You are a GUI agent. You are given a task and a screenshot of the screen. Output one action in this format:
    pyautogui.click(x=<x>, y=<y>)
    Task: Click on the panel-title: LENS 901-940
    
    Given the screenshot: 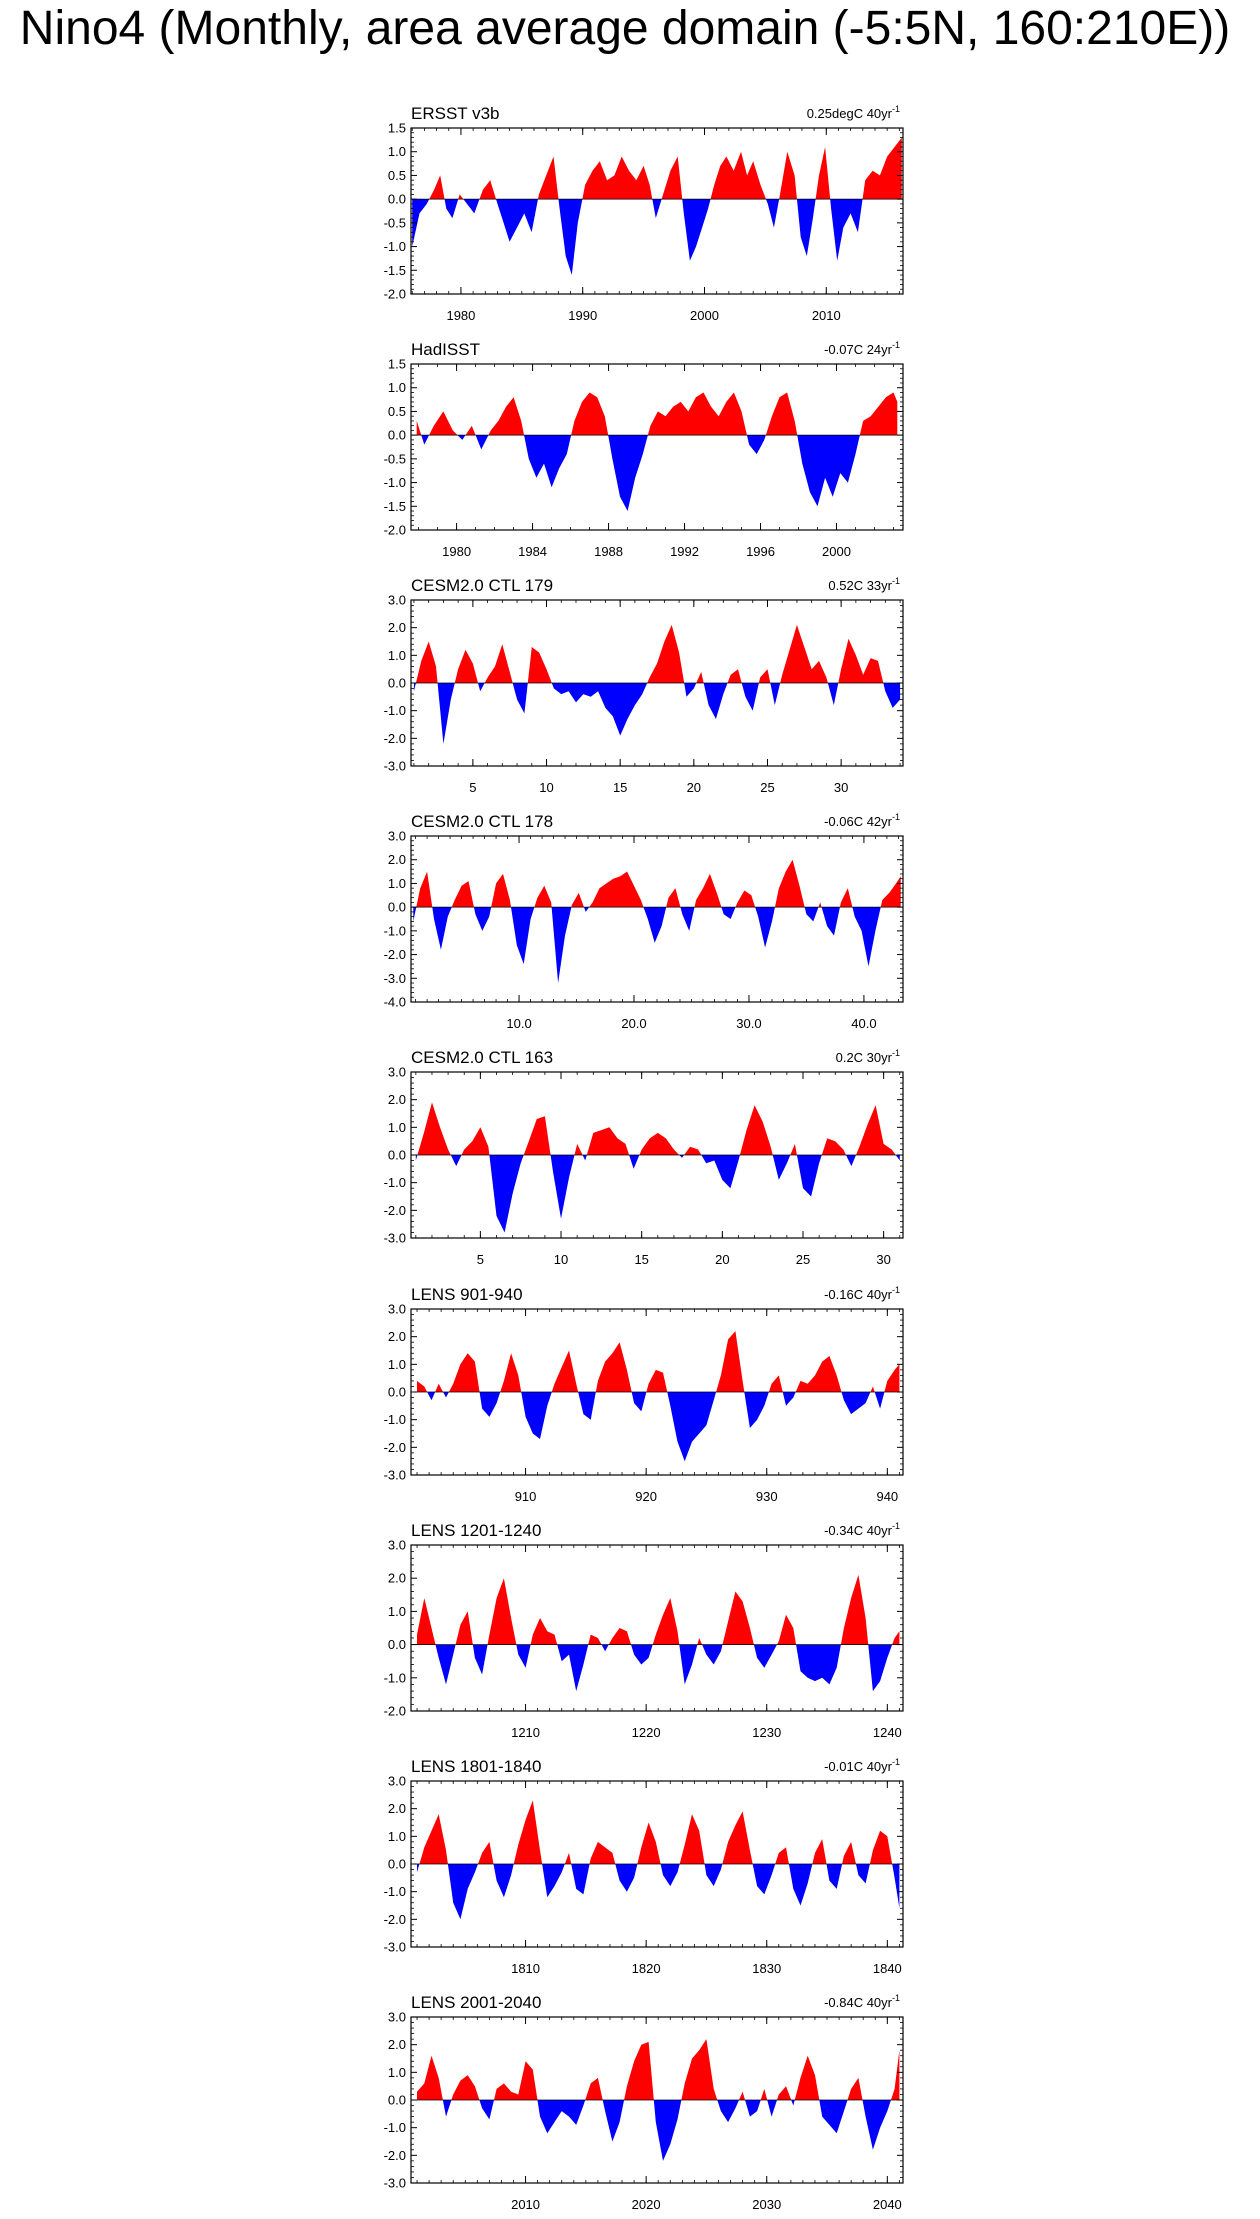 What is the action you would take?
    pyautogui.click(x=467, y=1294)
    